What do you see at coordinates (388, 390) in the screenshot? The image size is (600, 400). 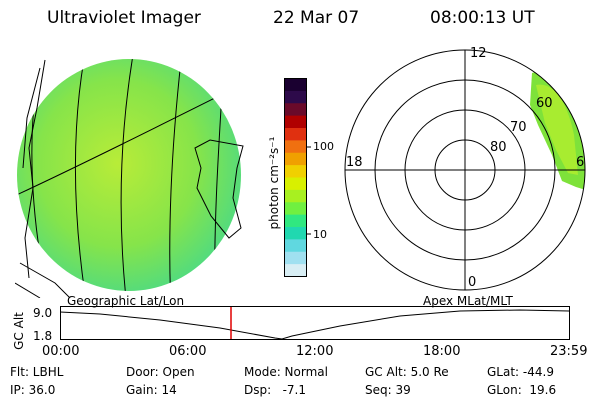 I see `sequence-info: Seq: 39` at bounding box center [388, 390].